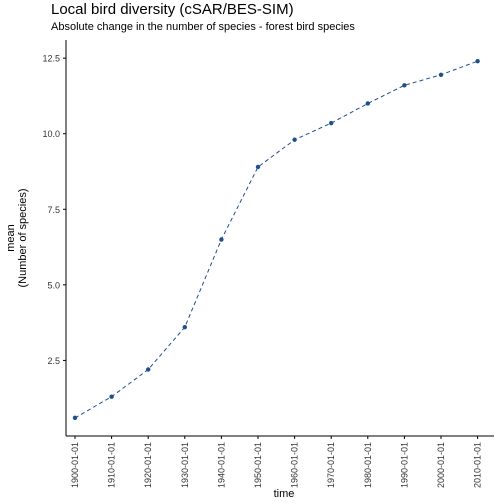  Describe the element at coordinates (51, 134) in the screenshot. I see `y-tick-label: 10.0` at that location.